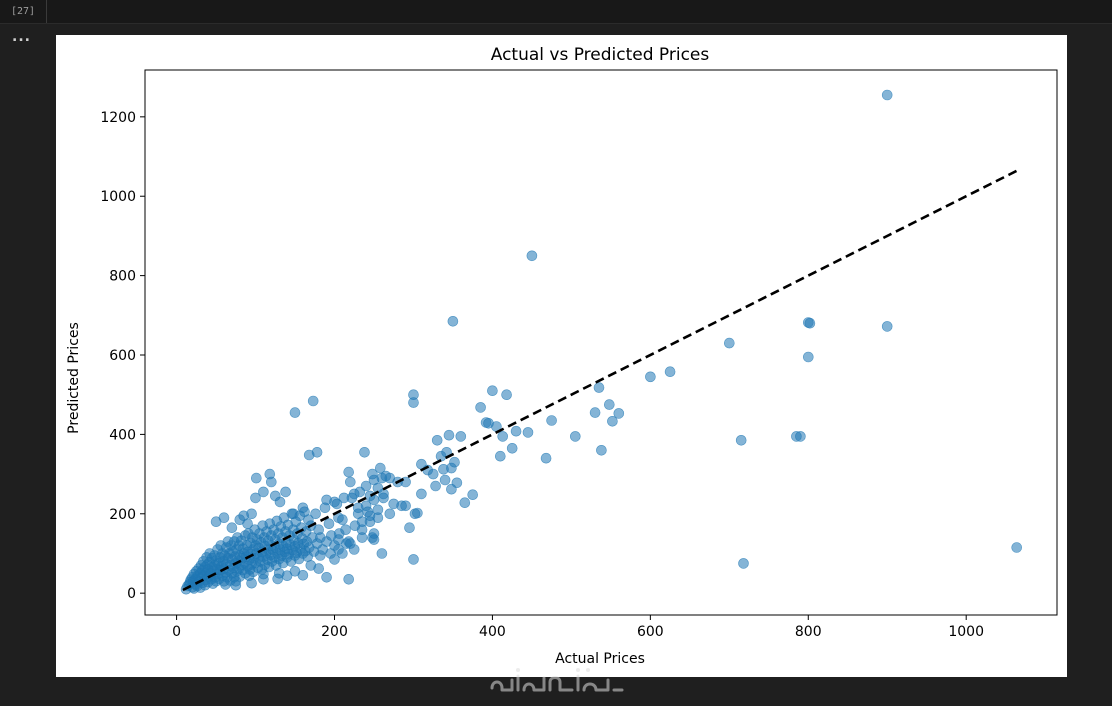 The height and width of the screenshot is (706, 1112). I want to click on y-tick-label: 800, so click(122, 277).